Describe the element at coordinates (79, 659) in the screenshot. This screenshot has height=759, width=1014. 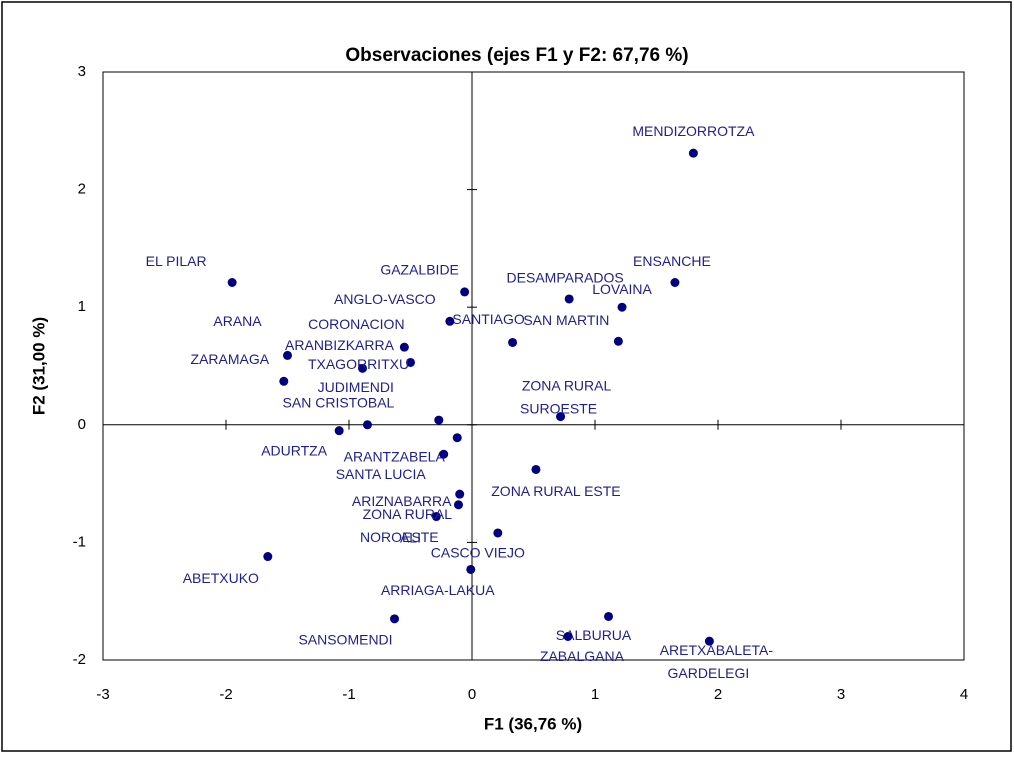
I see `y-tick-label: -2` at that location.